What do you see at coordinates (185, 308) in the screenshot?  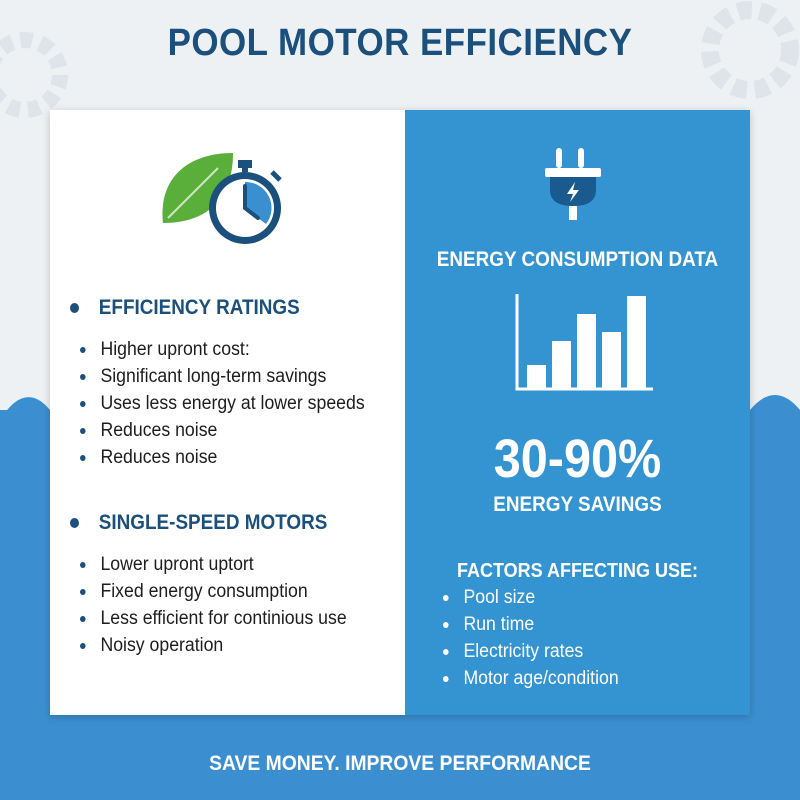 I see `section-heading-efficiency: EFFICIENCY RATINGS` at bounding box center [185, 308].